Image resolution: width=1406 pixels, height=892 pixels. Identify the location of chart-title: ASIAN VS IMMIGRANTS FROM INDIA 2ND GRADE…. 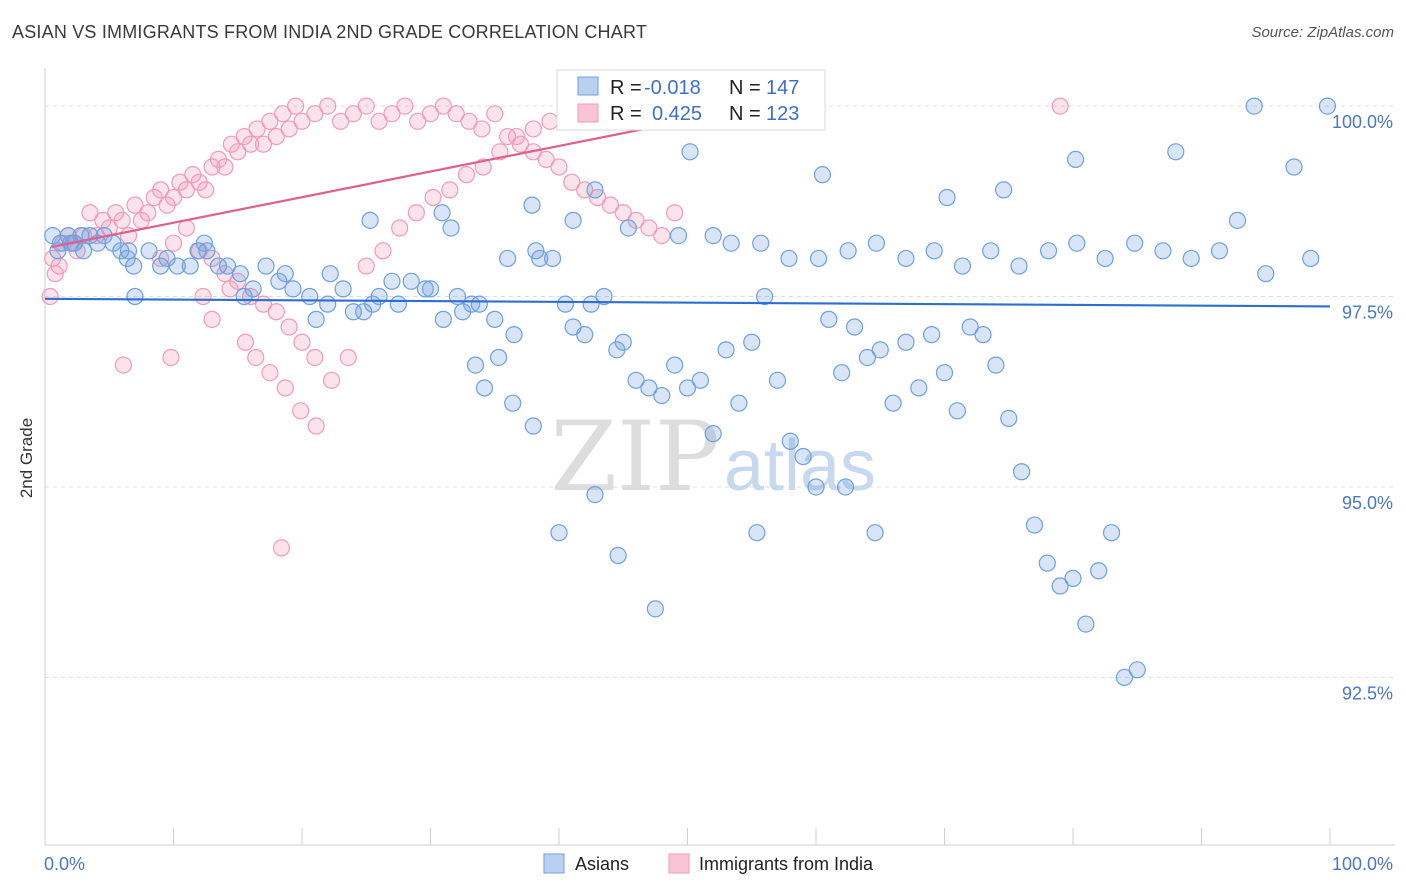
(330, 32).